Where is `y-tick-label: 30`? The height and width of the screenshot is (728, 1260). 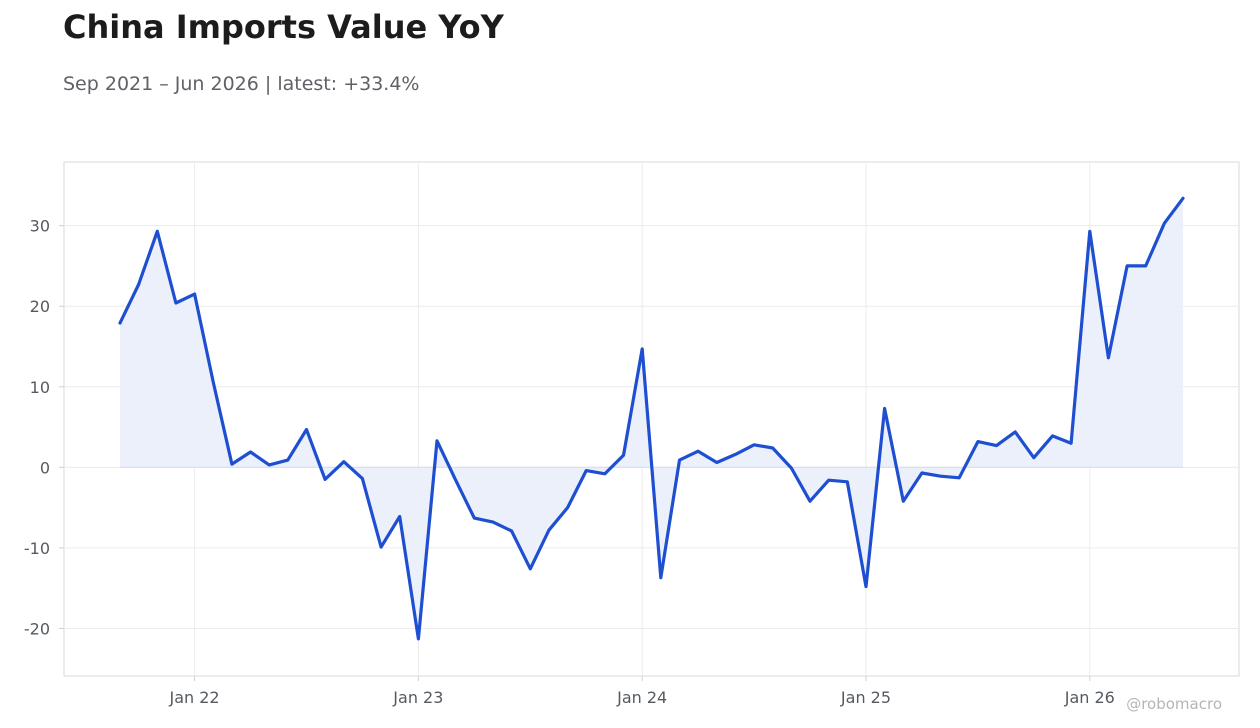 y-tick-label: 30 is located at coordinates (40, 226).